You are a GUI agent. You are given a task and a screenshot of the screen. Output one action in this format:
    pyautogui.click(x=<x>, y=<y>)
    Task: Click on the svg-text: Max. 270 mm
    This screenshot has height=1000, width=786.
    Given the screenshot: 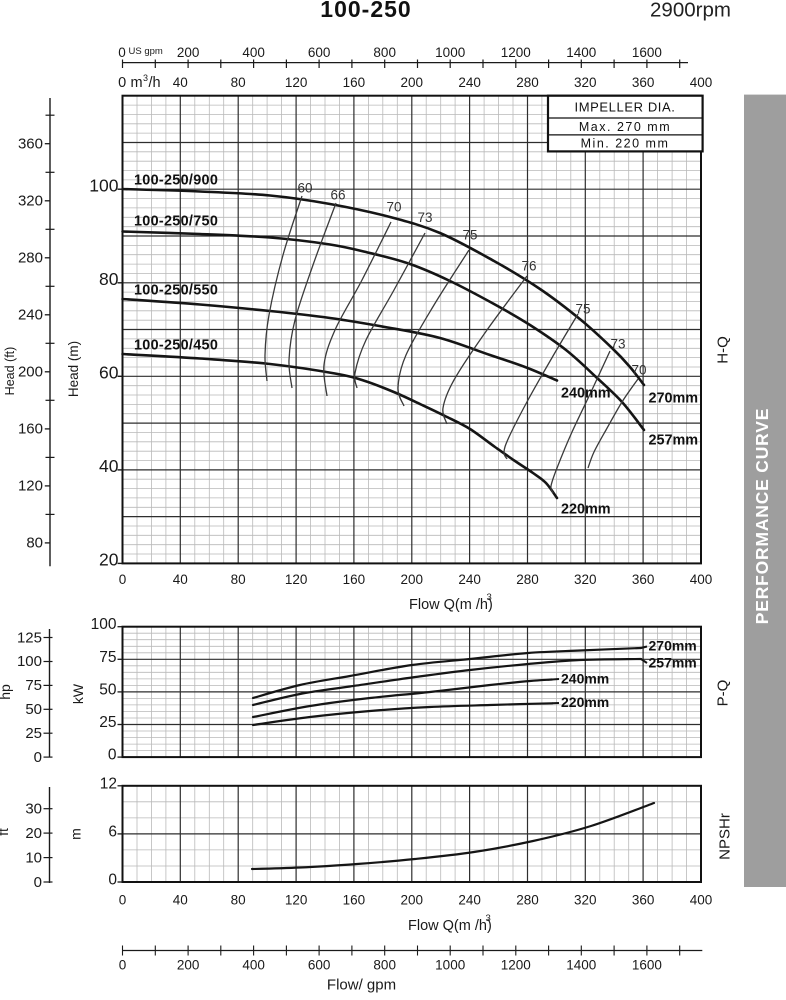 What is the action you would take?
    pyautogui.click(x=625, y=127)
    